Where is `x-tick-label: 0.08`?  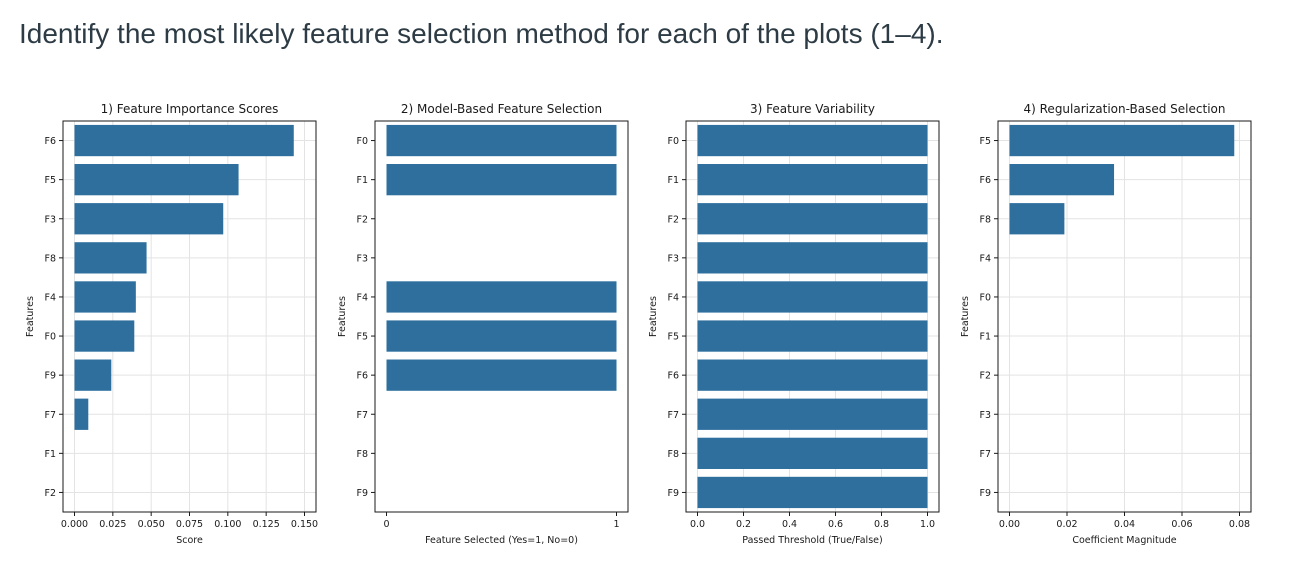
x-tick-label: 0.08 is located at coordinates (1239, 524).